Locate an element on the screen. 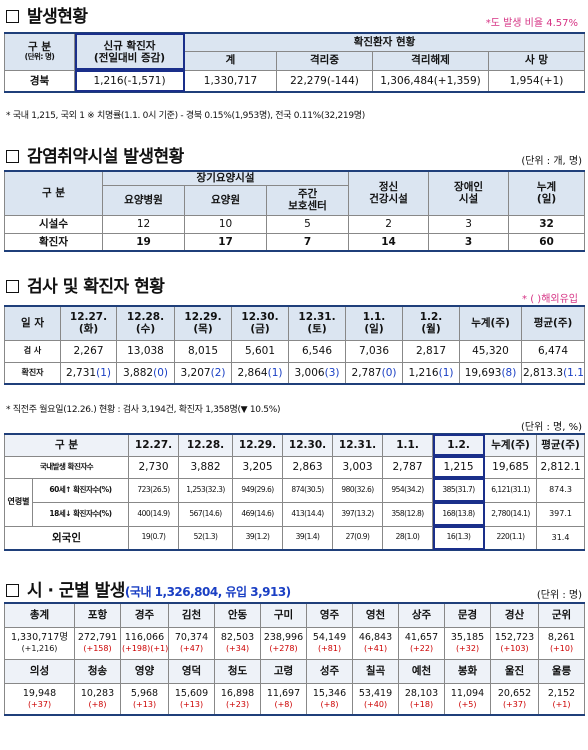 The width and height of the screenshot is (588, 750). region-delta: (+40) is located at coordinates (375, 704).